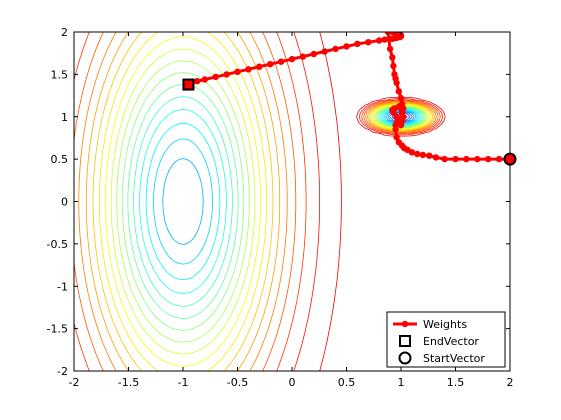 Image resolution: width=561 pixels, height=420 pixels. Describe the element at coordinates (454, 358) in the screenshot. I see `legend-start-vector-label: StartVector` at that location.